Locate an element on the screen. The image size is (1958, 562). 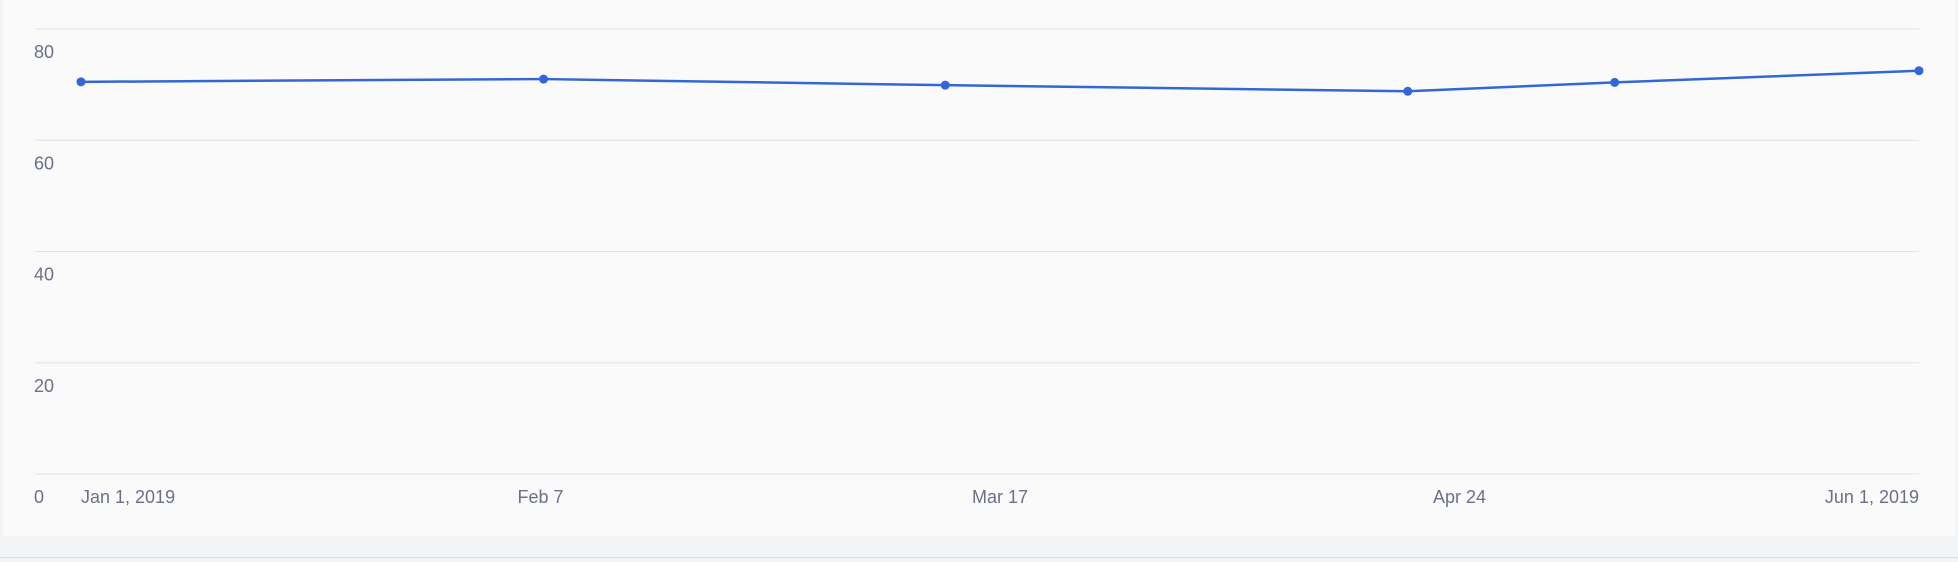
x-tick-label: Mar 17 is located at coordinates (1000, 497).